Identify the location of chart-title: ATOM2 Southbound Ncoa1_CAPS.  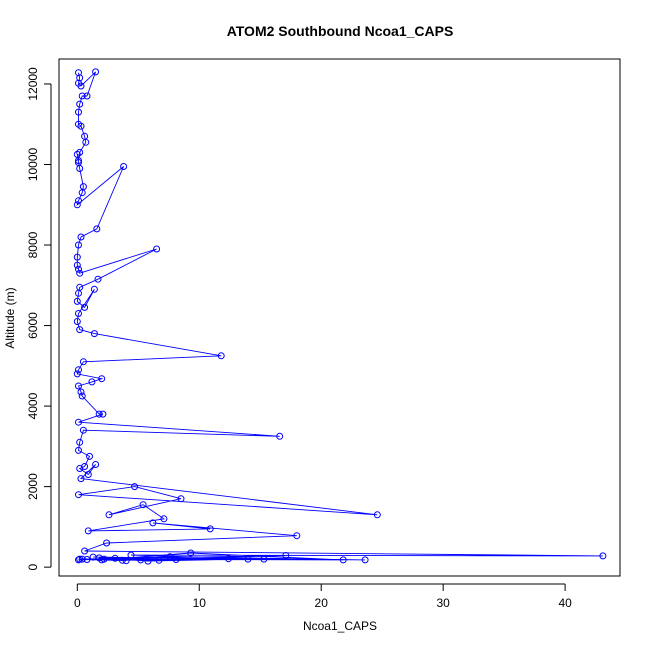
(340, 31).